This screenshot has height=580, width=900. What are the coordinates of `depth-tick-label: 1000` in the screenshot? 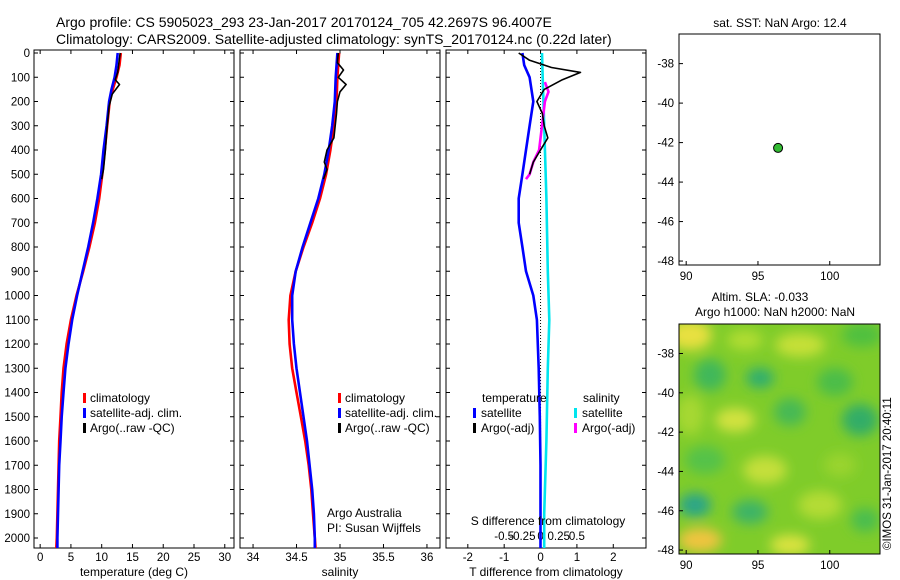 It's located at (17, 297).